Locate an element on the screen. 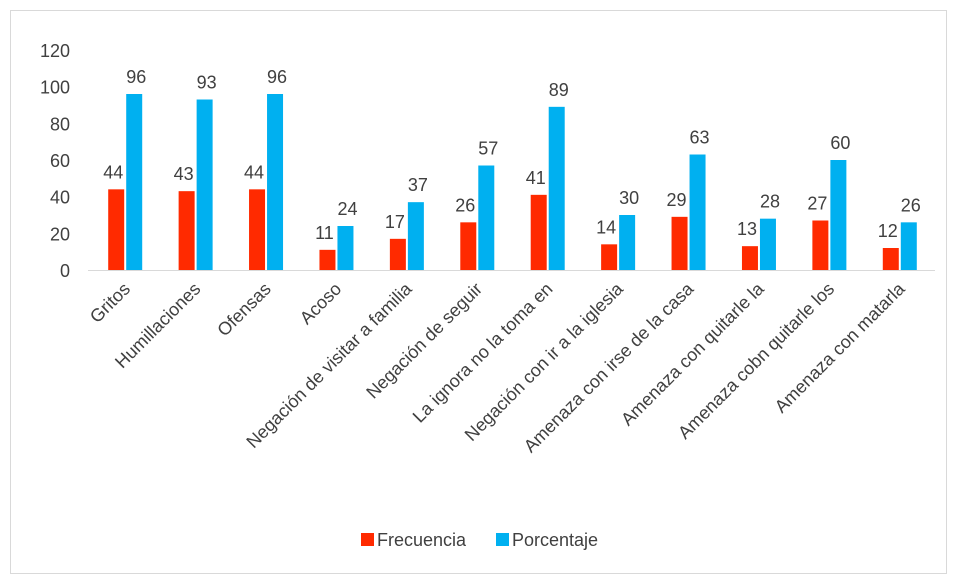 The height and width of the screenshot is (587, 955). y-tick-label: 20 is located at coordinates (60, 234).